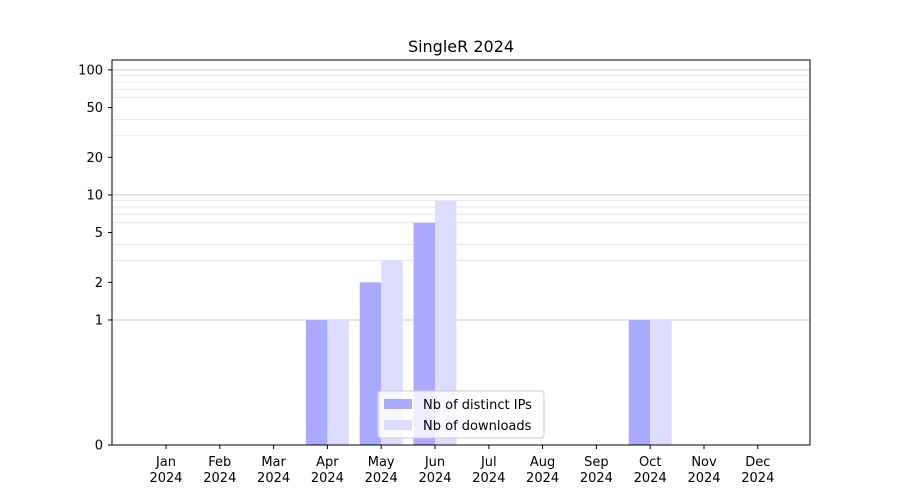  What do you see at coordinates (488, 462) in the screenshot?
I see `x-tick-month: Jul` at bounding box center [488, 462].